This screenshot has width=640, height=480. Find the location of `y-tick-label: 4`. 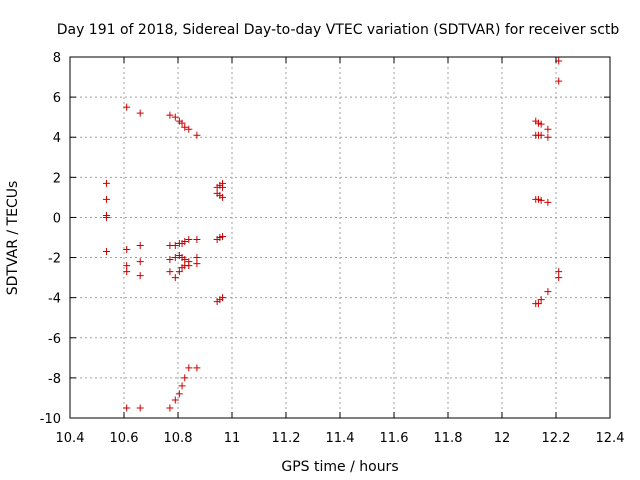

y-tick-label: 4 is located at coordinates (57, 138).